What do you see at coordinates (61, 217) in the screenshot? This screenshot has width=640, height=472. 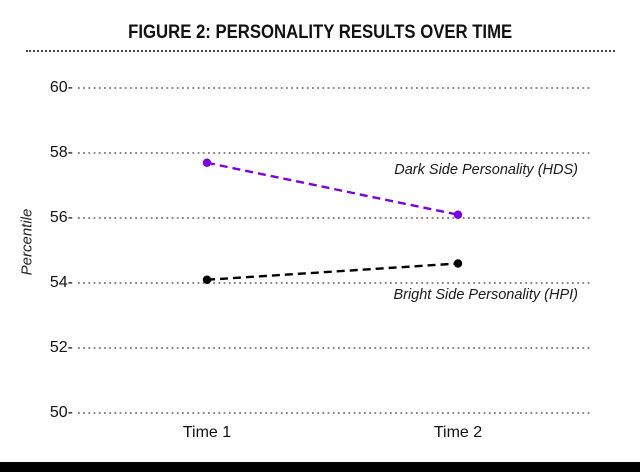 I see `y-tick-label: 56-` at bounding box center [61, 217].